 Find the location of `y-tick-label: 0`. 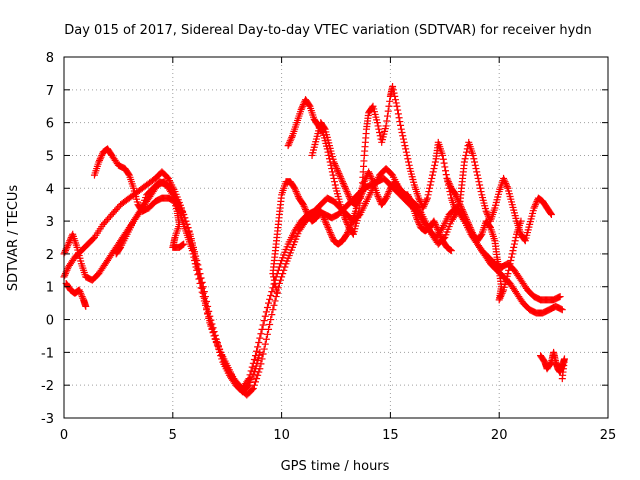

y-tick-label: 0 is located at coordinates (50, 321).